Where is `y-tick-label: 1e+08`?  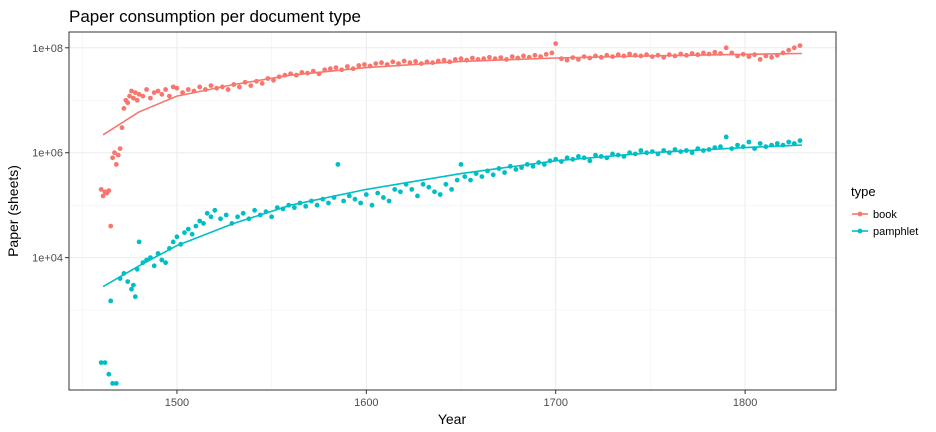
y-tick-label: 1e+08 is located at coordinates (47, 49).